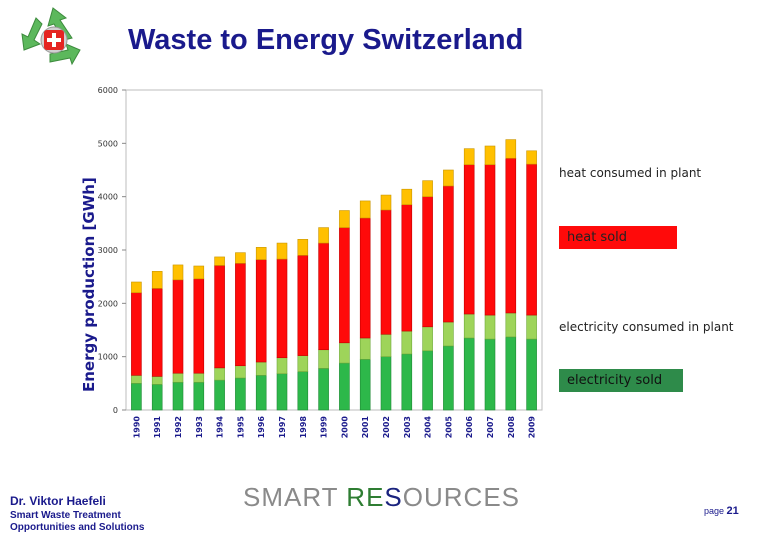  What do you see at coordinates (323, 359) in the screenshot?
I see `bar-electricity-consumed-in-plant-1999` at bounding box center [323, 359].